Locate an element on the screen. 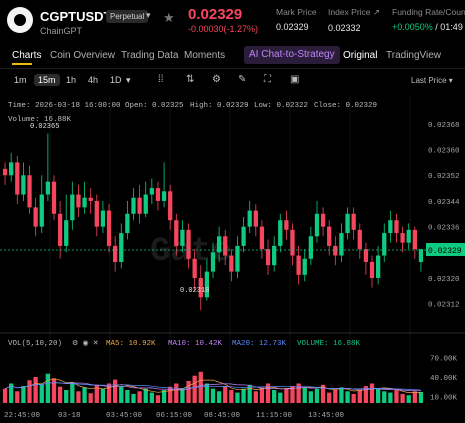 The height and width of the screenshot is (423, 465). tab-charts: Charts is located at coordinates (27, 55).